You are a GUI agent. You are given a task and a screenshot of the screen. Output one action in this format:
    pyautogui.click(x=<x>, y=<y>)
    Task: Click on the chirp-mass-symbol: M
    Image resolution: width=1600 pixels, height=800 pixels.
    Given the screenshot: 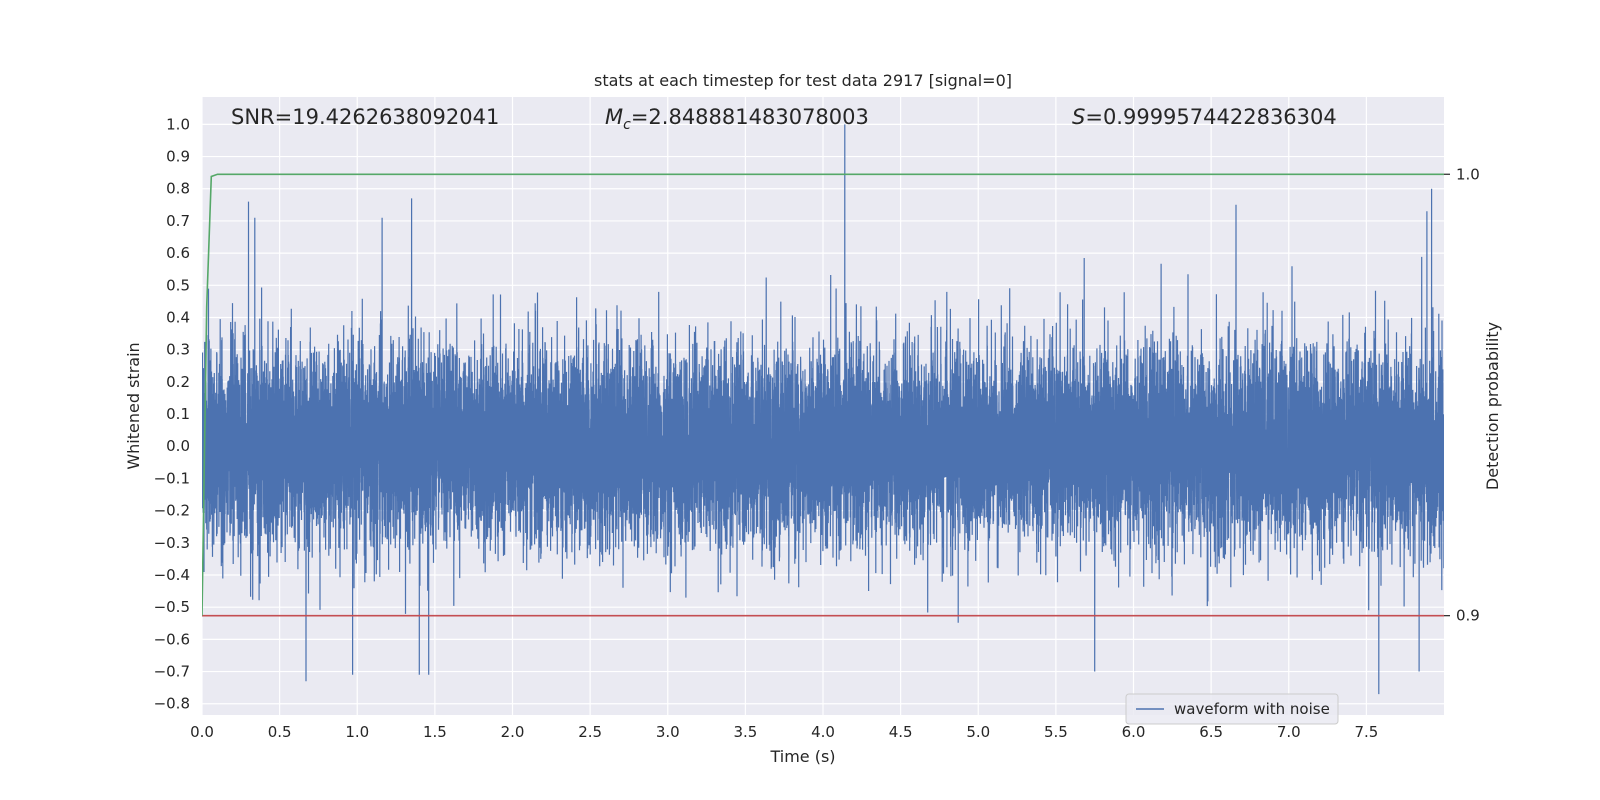 What is the action you would take?
    pyautogui.click(x=614, y=117)
    